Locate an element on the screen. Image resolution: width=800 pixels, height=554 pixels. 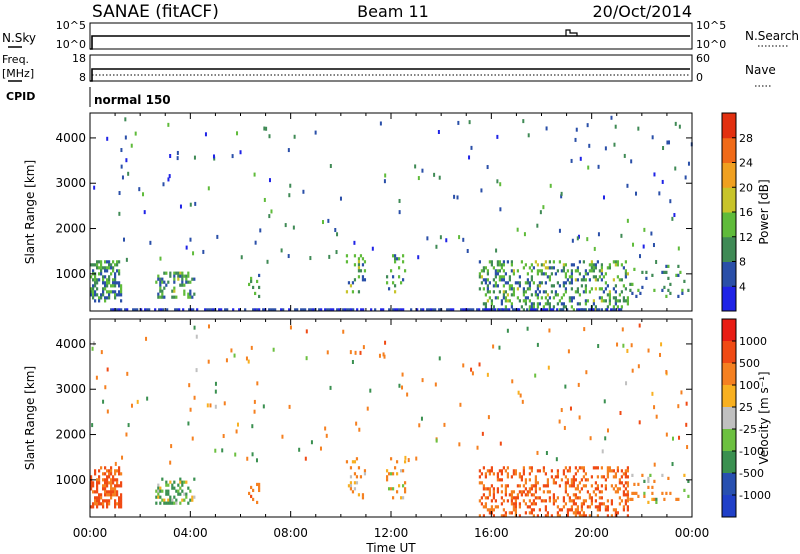
colorbar-tick-label: 24 is located at coordinates (746, 163).